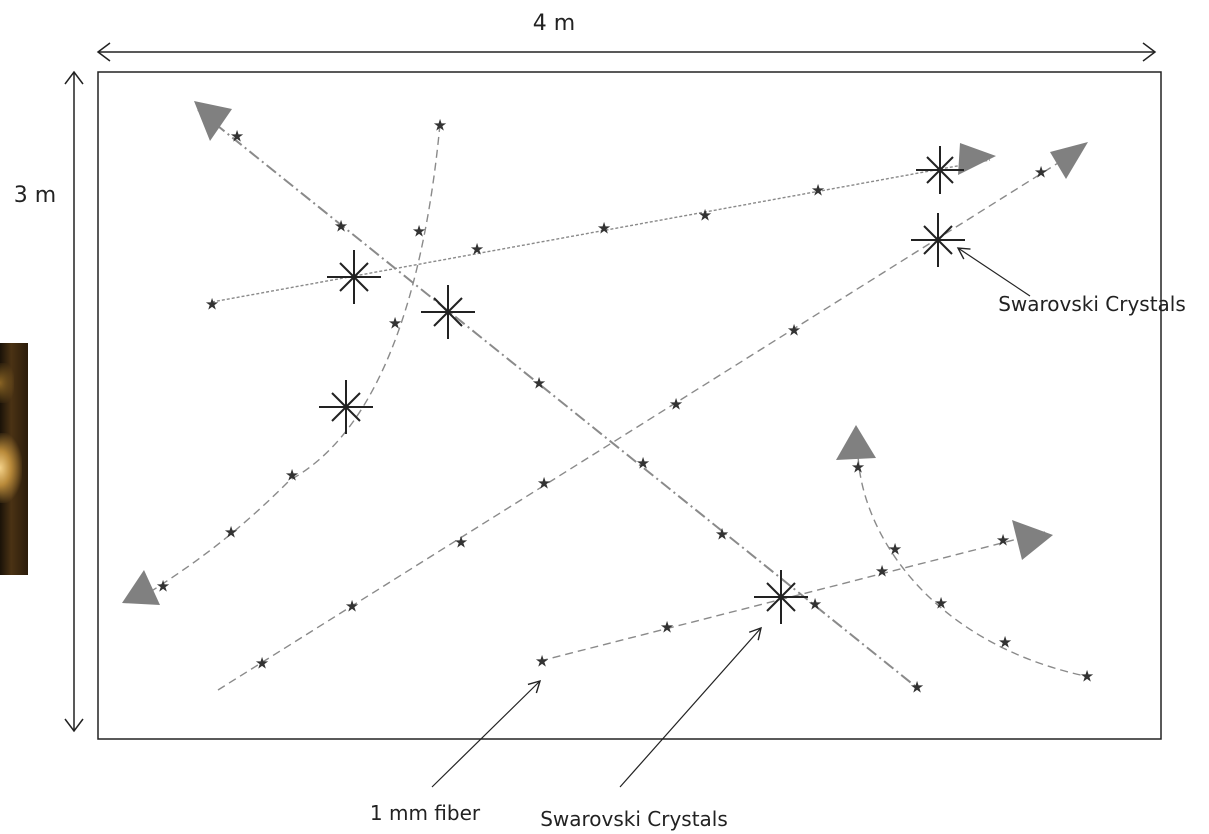  Describe the element at coordinates (554, 23) in the screenshot. I see `width-label: 4 m` at that location.